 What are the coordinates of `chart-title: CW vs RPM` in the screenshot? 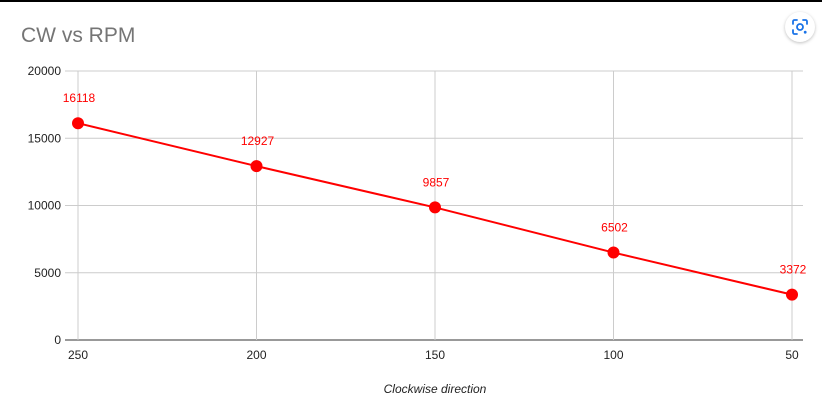 It's located at (78, 35).